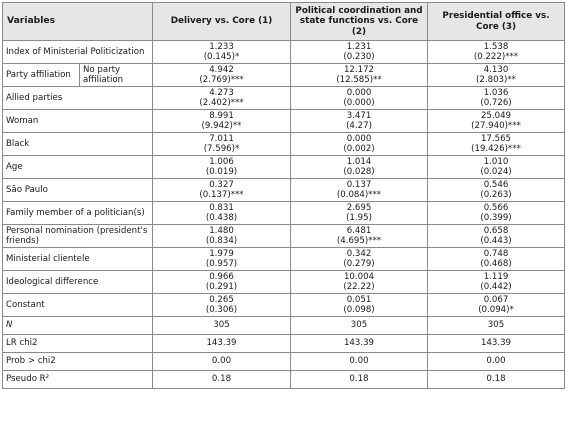 The image size is (569, 421). I want to click on cell: 0.748 (0.468), so click(496, 259).